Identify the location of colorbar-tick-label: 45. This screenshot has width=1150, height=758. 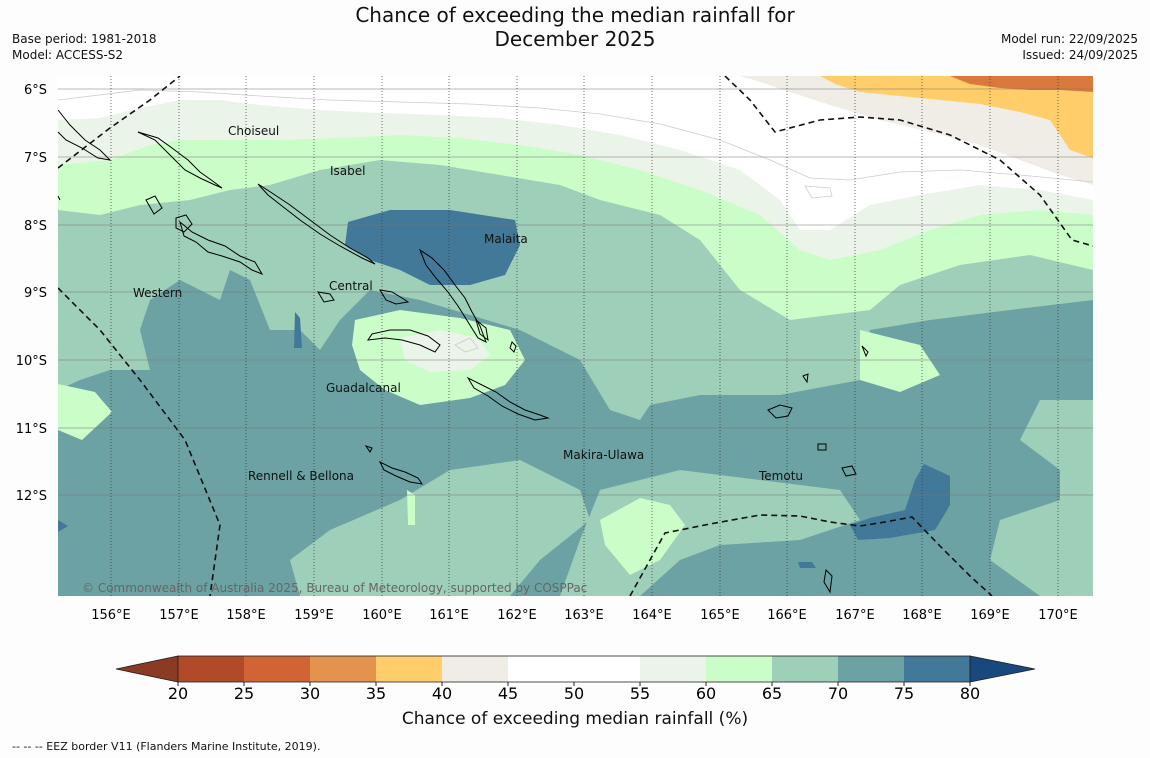
(508, 693).